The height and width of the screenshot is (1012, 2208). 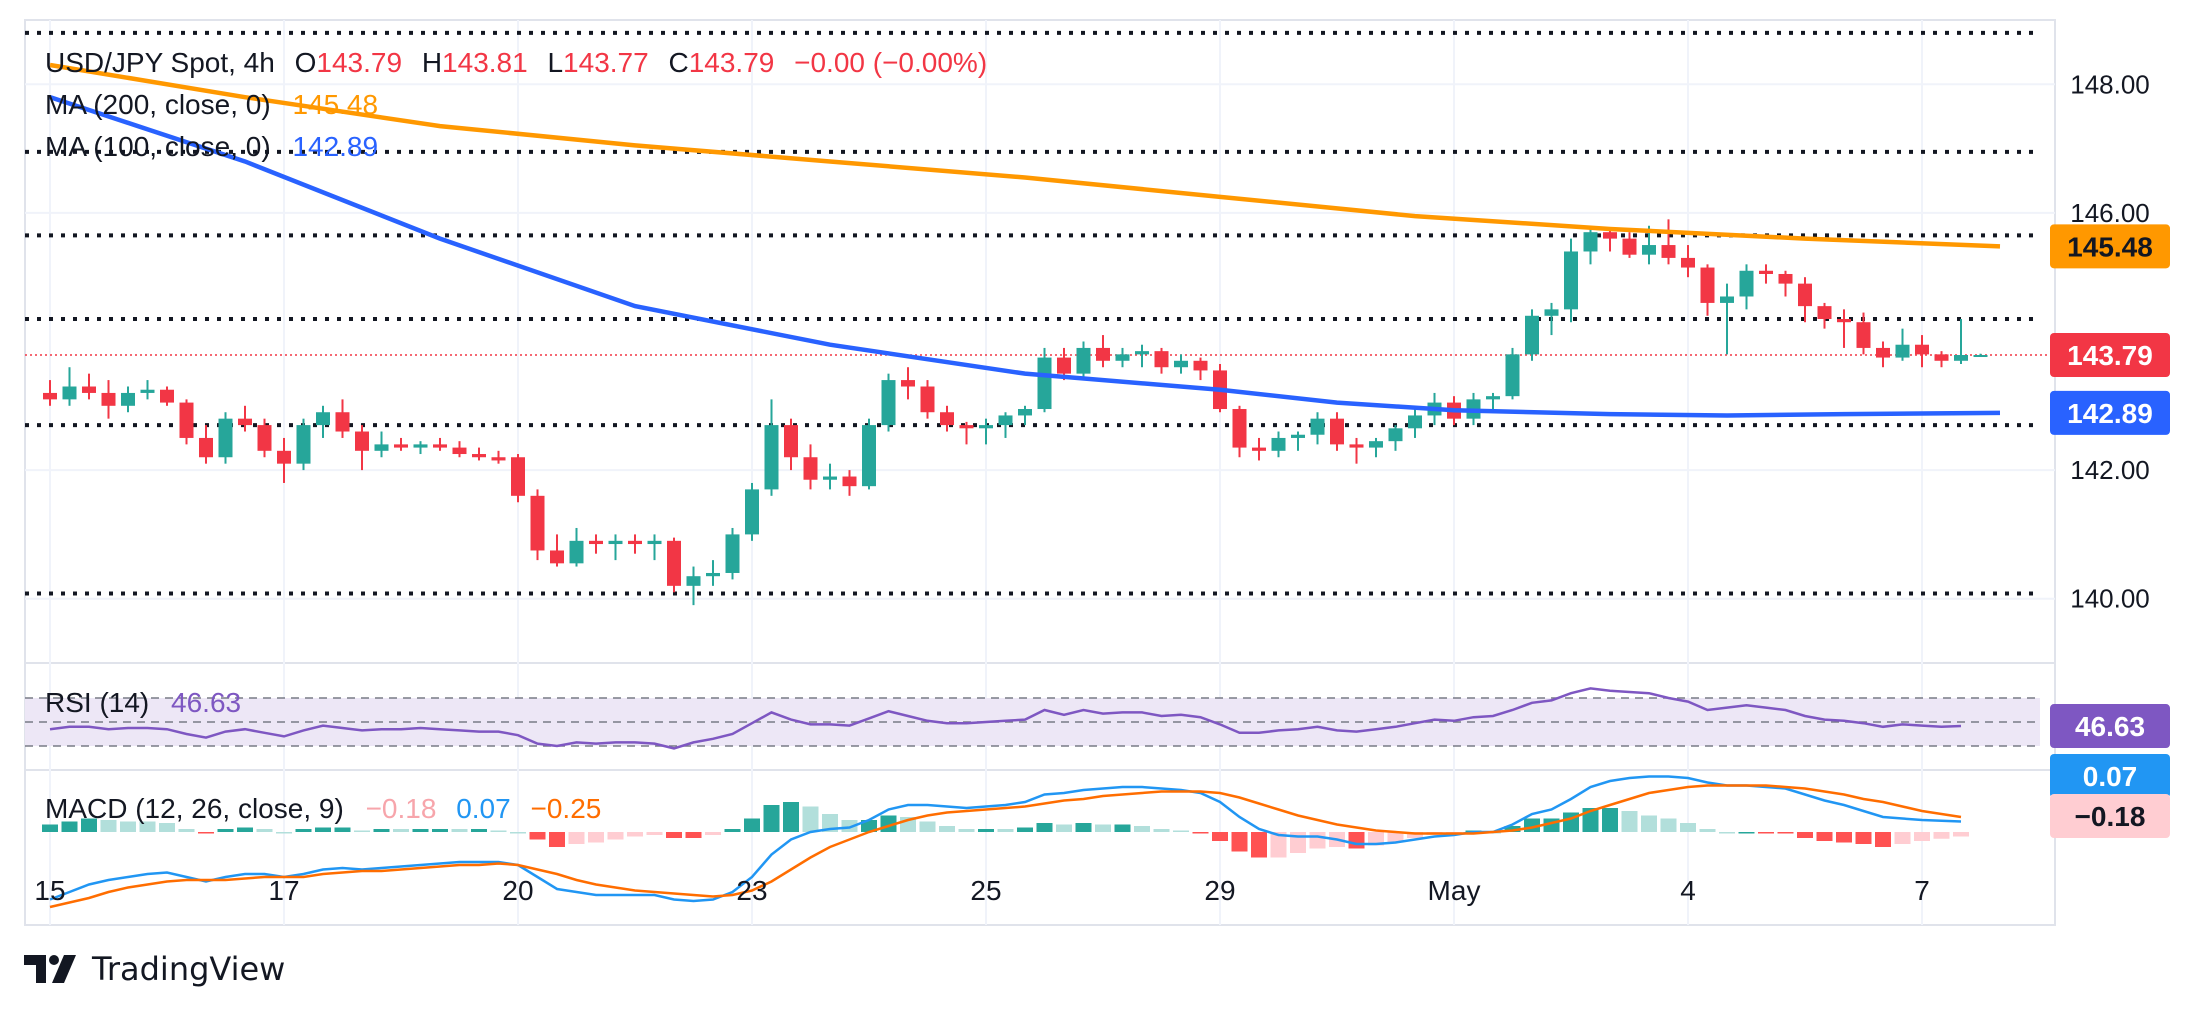 What do you see at coordinates (565, 808) in the screenshot?
I see `legend-macd-signal: −0.25` at bounding box center [565, 808].